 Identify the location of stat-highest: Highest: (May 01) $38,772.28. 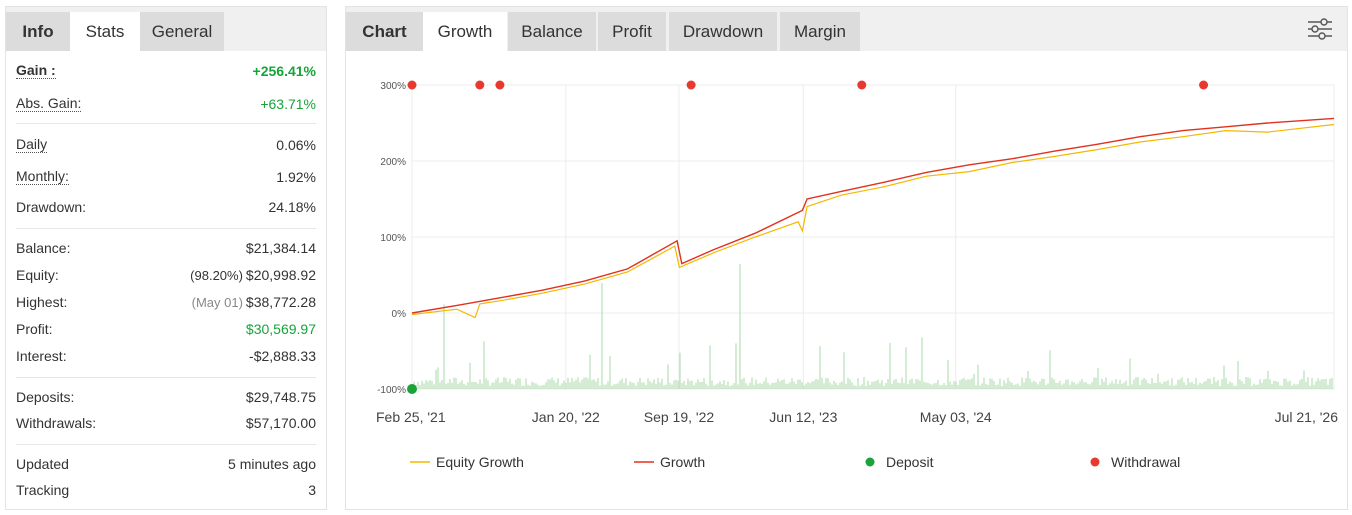
(166, 302).